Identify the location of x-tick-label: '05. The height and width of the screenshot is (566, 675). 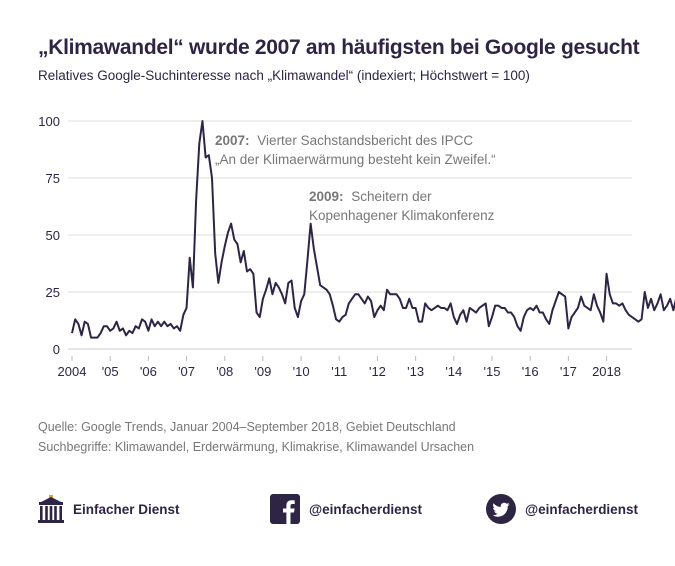
(110, 371).